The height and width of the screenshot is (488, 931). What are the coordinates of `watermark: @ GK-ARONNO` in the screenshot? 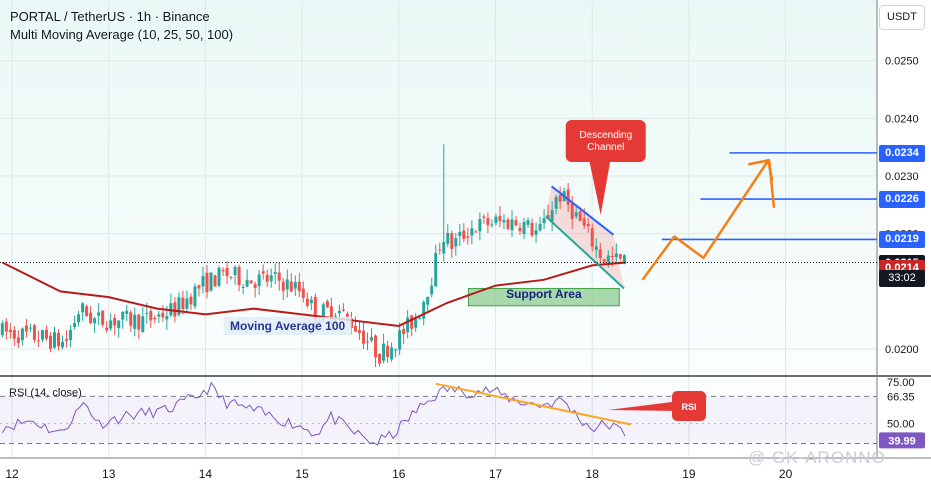 It's located at (817, 457).